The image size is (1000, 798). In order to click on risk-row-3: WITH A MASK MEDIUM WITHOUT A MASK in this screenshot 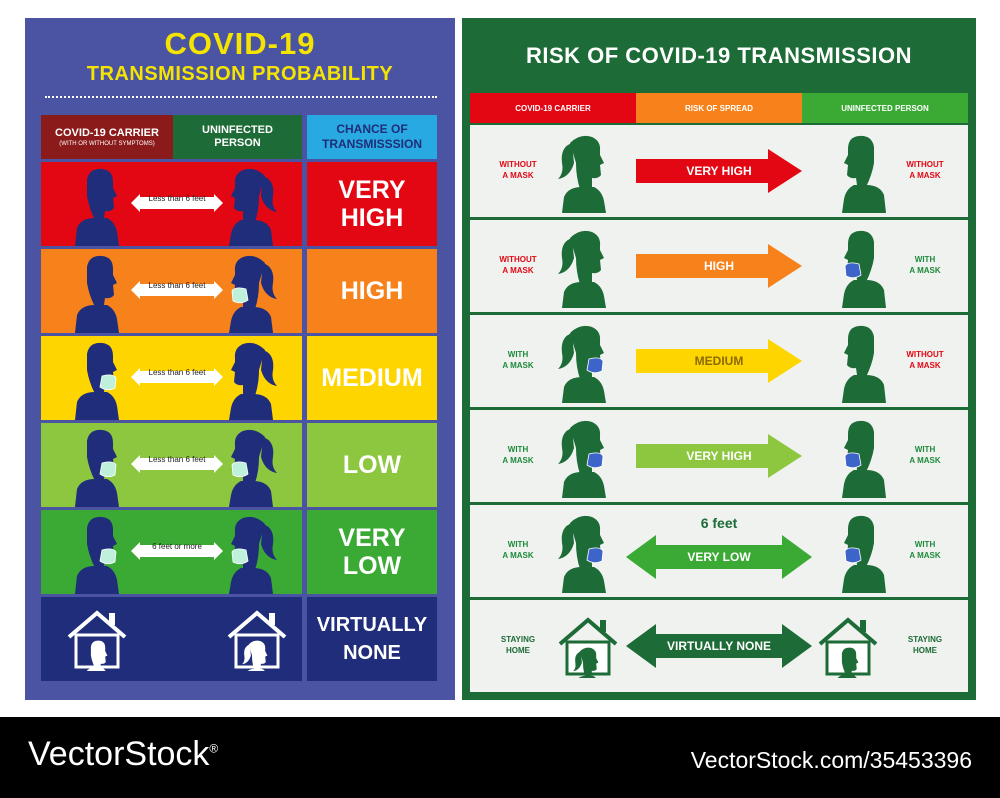, I will do `click(719, 361)`.